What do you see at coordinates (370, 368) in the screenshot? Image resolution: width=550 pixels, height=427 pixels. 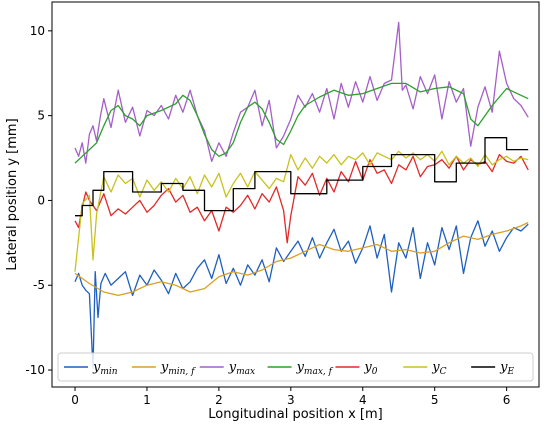 I see `legend-entry-label: y0` at bounding box center [370, 368].